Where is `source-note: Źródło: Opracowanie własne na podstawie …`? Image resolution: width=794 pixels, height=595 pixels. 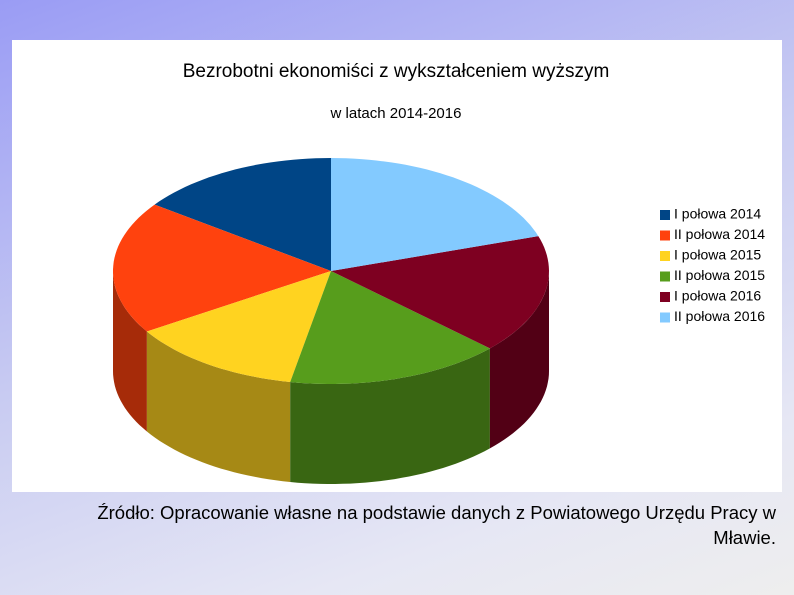 source-note: Źródło: Opracowanie własne na podstawie … is located at coordinates (436, 525).